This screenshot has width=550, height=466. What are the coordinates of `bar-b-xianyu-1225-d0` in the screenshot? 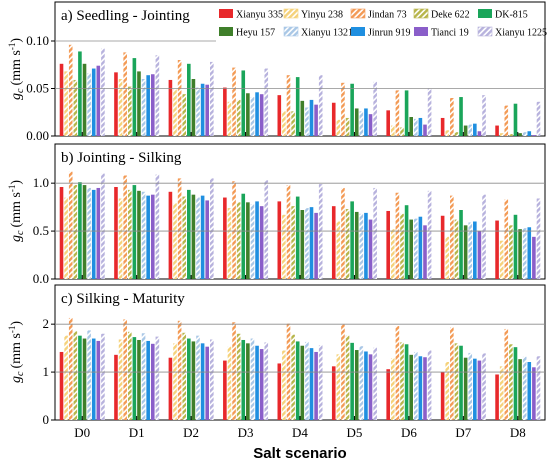 It's located at (103, 226).